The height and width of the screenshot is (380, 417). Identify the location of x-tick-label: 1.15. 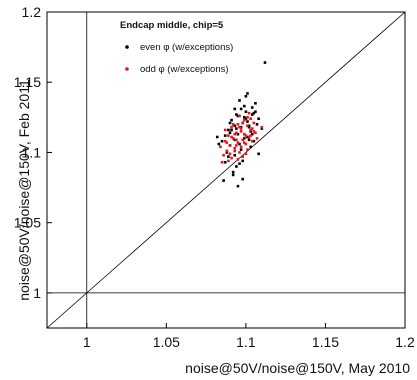
(325, 342).